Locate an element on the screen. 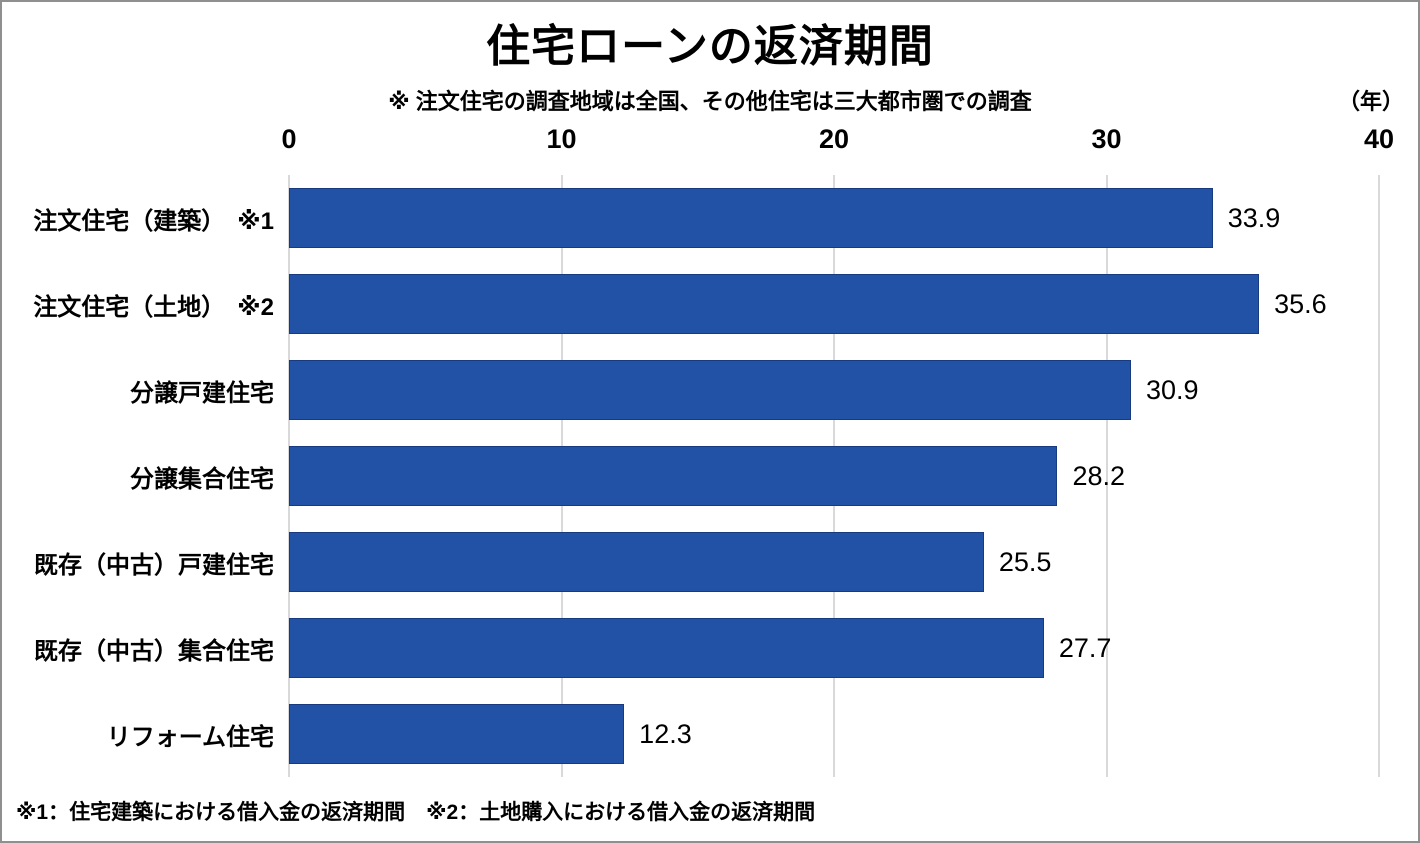 This screenshot has height=843, width=1420. chart-title: 住宅ローンの返済期間 is located at coordinates (710, 46).